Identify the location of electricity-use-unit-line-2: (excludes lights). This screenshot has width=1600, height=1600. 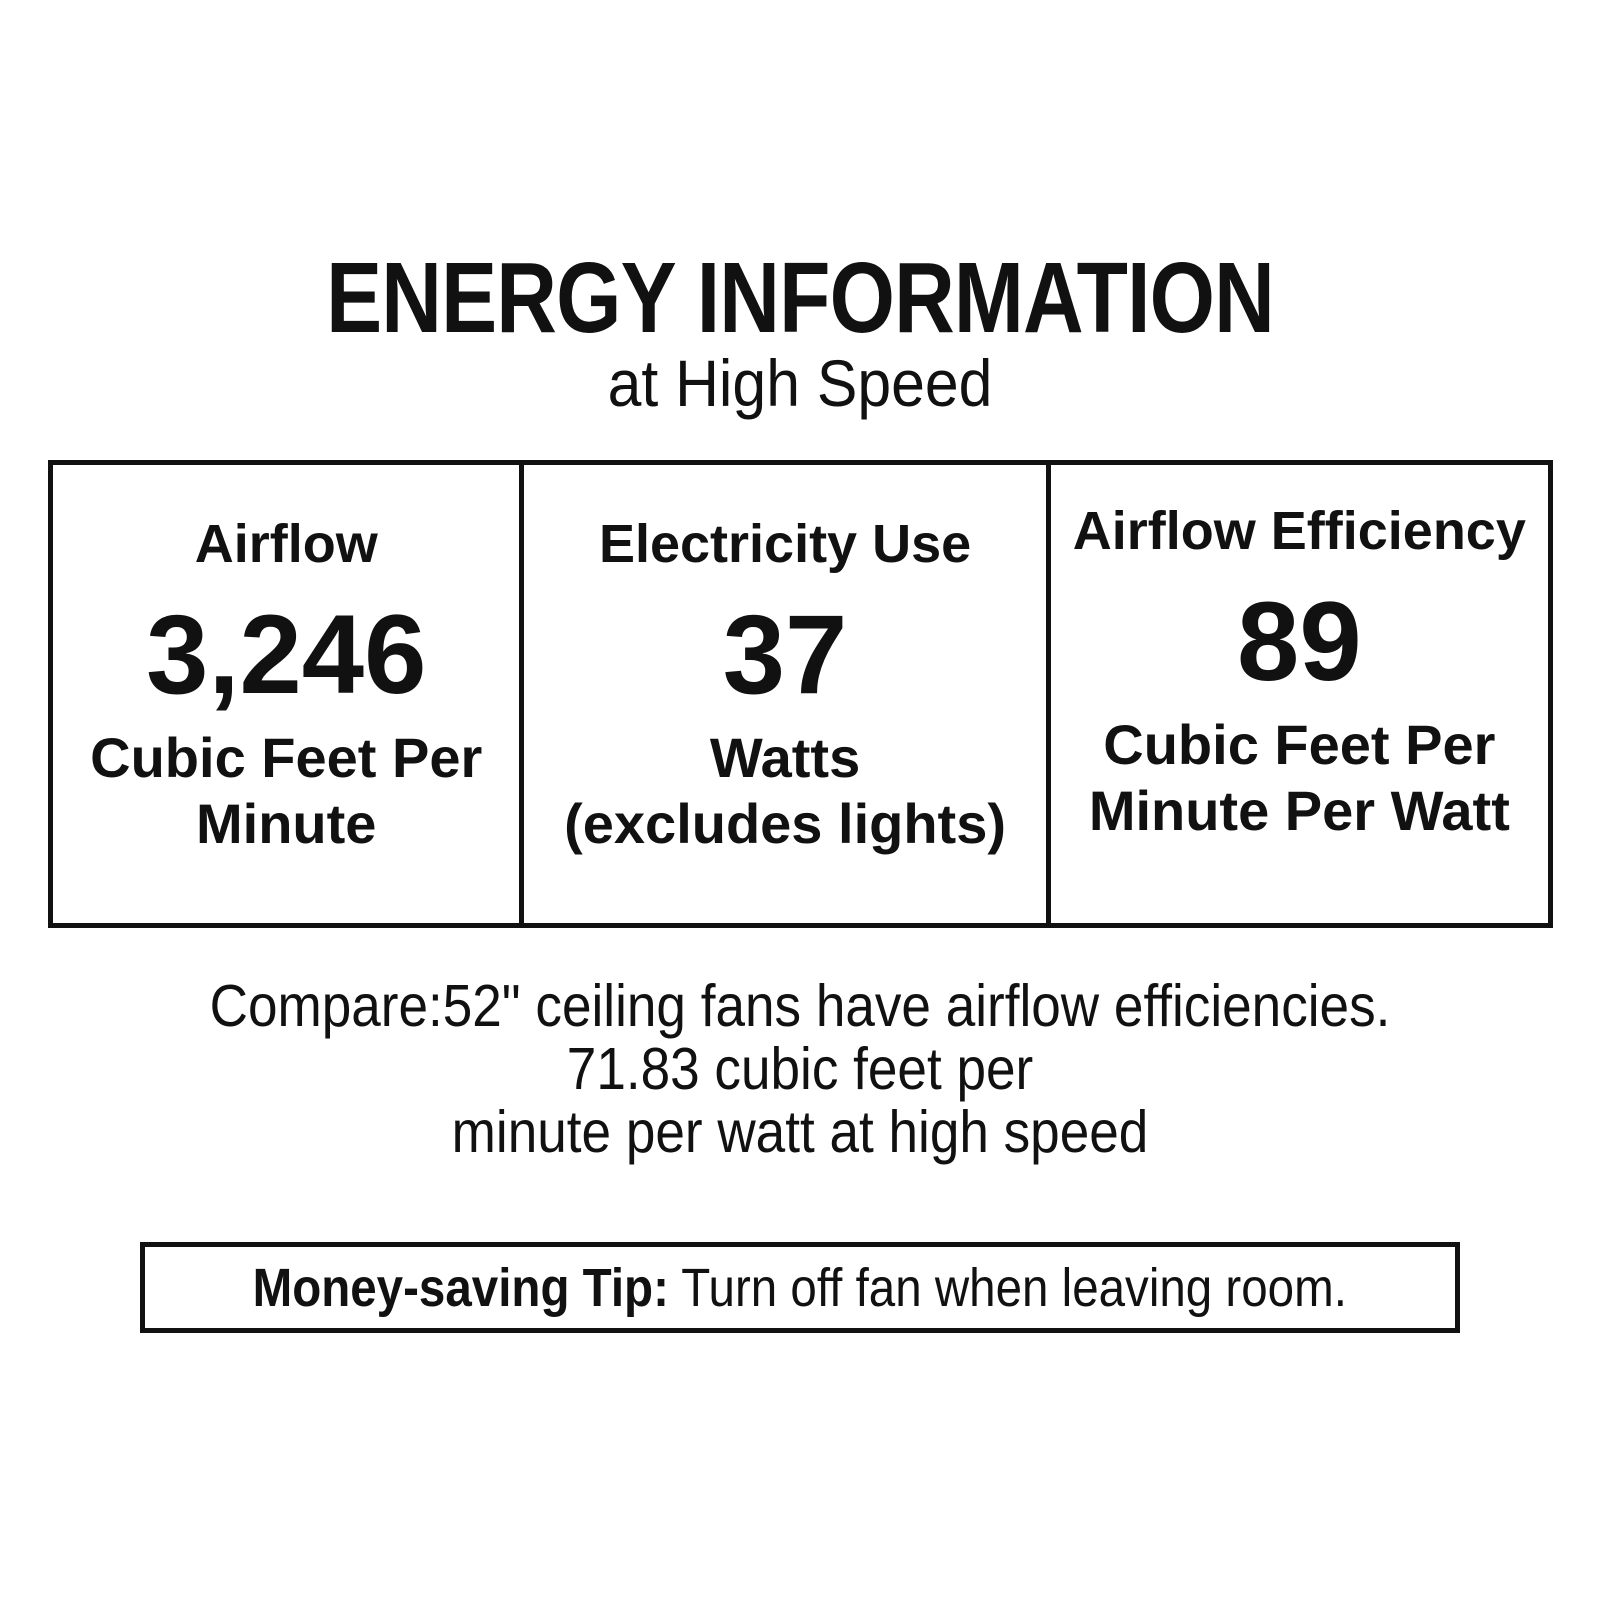
(785, 823).